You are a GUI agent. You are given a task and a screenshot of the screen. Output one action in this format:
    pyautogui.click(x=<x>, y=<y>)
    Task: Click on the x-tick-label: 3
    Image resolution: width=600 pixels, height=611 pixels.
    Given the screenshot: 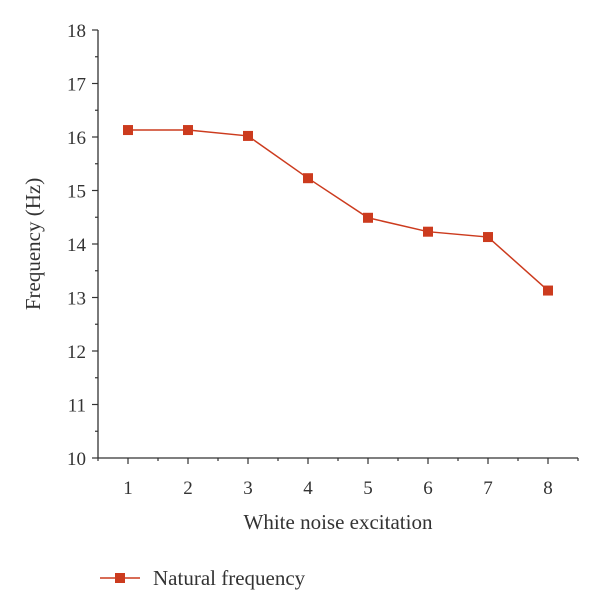 What is the action you would take?
    pyautogui.click(x=248, y=488)
    